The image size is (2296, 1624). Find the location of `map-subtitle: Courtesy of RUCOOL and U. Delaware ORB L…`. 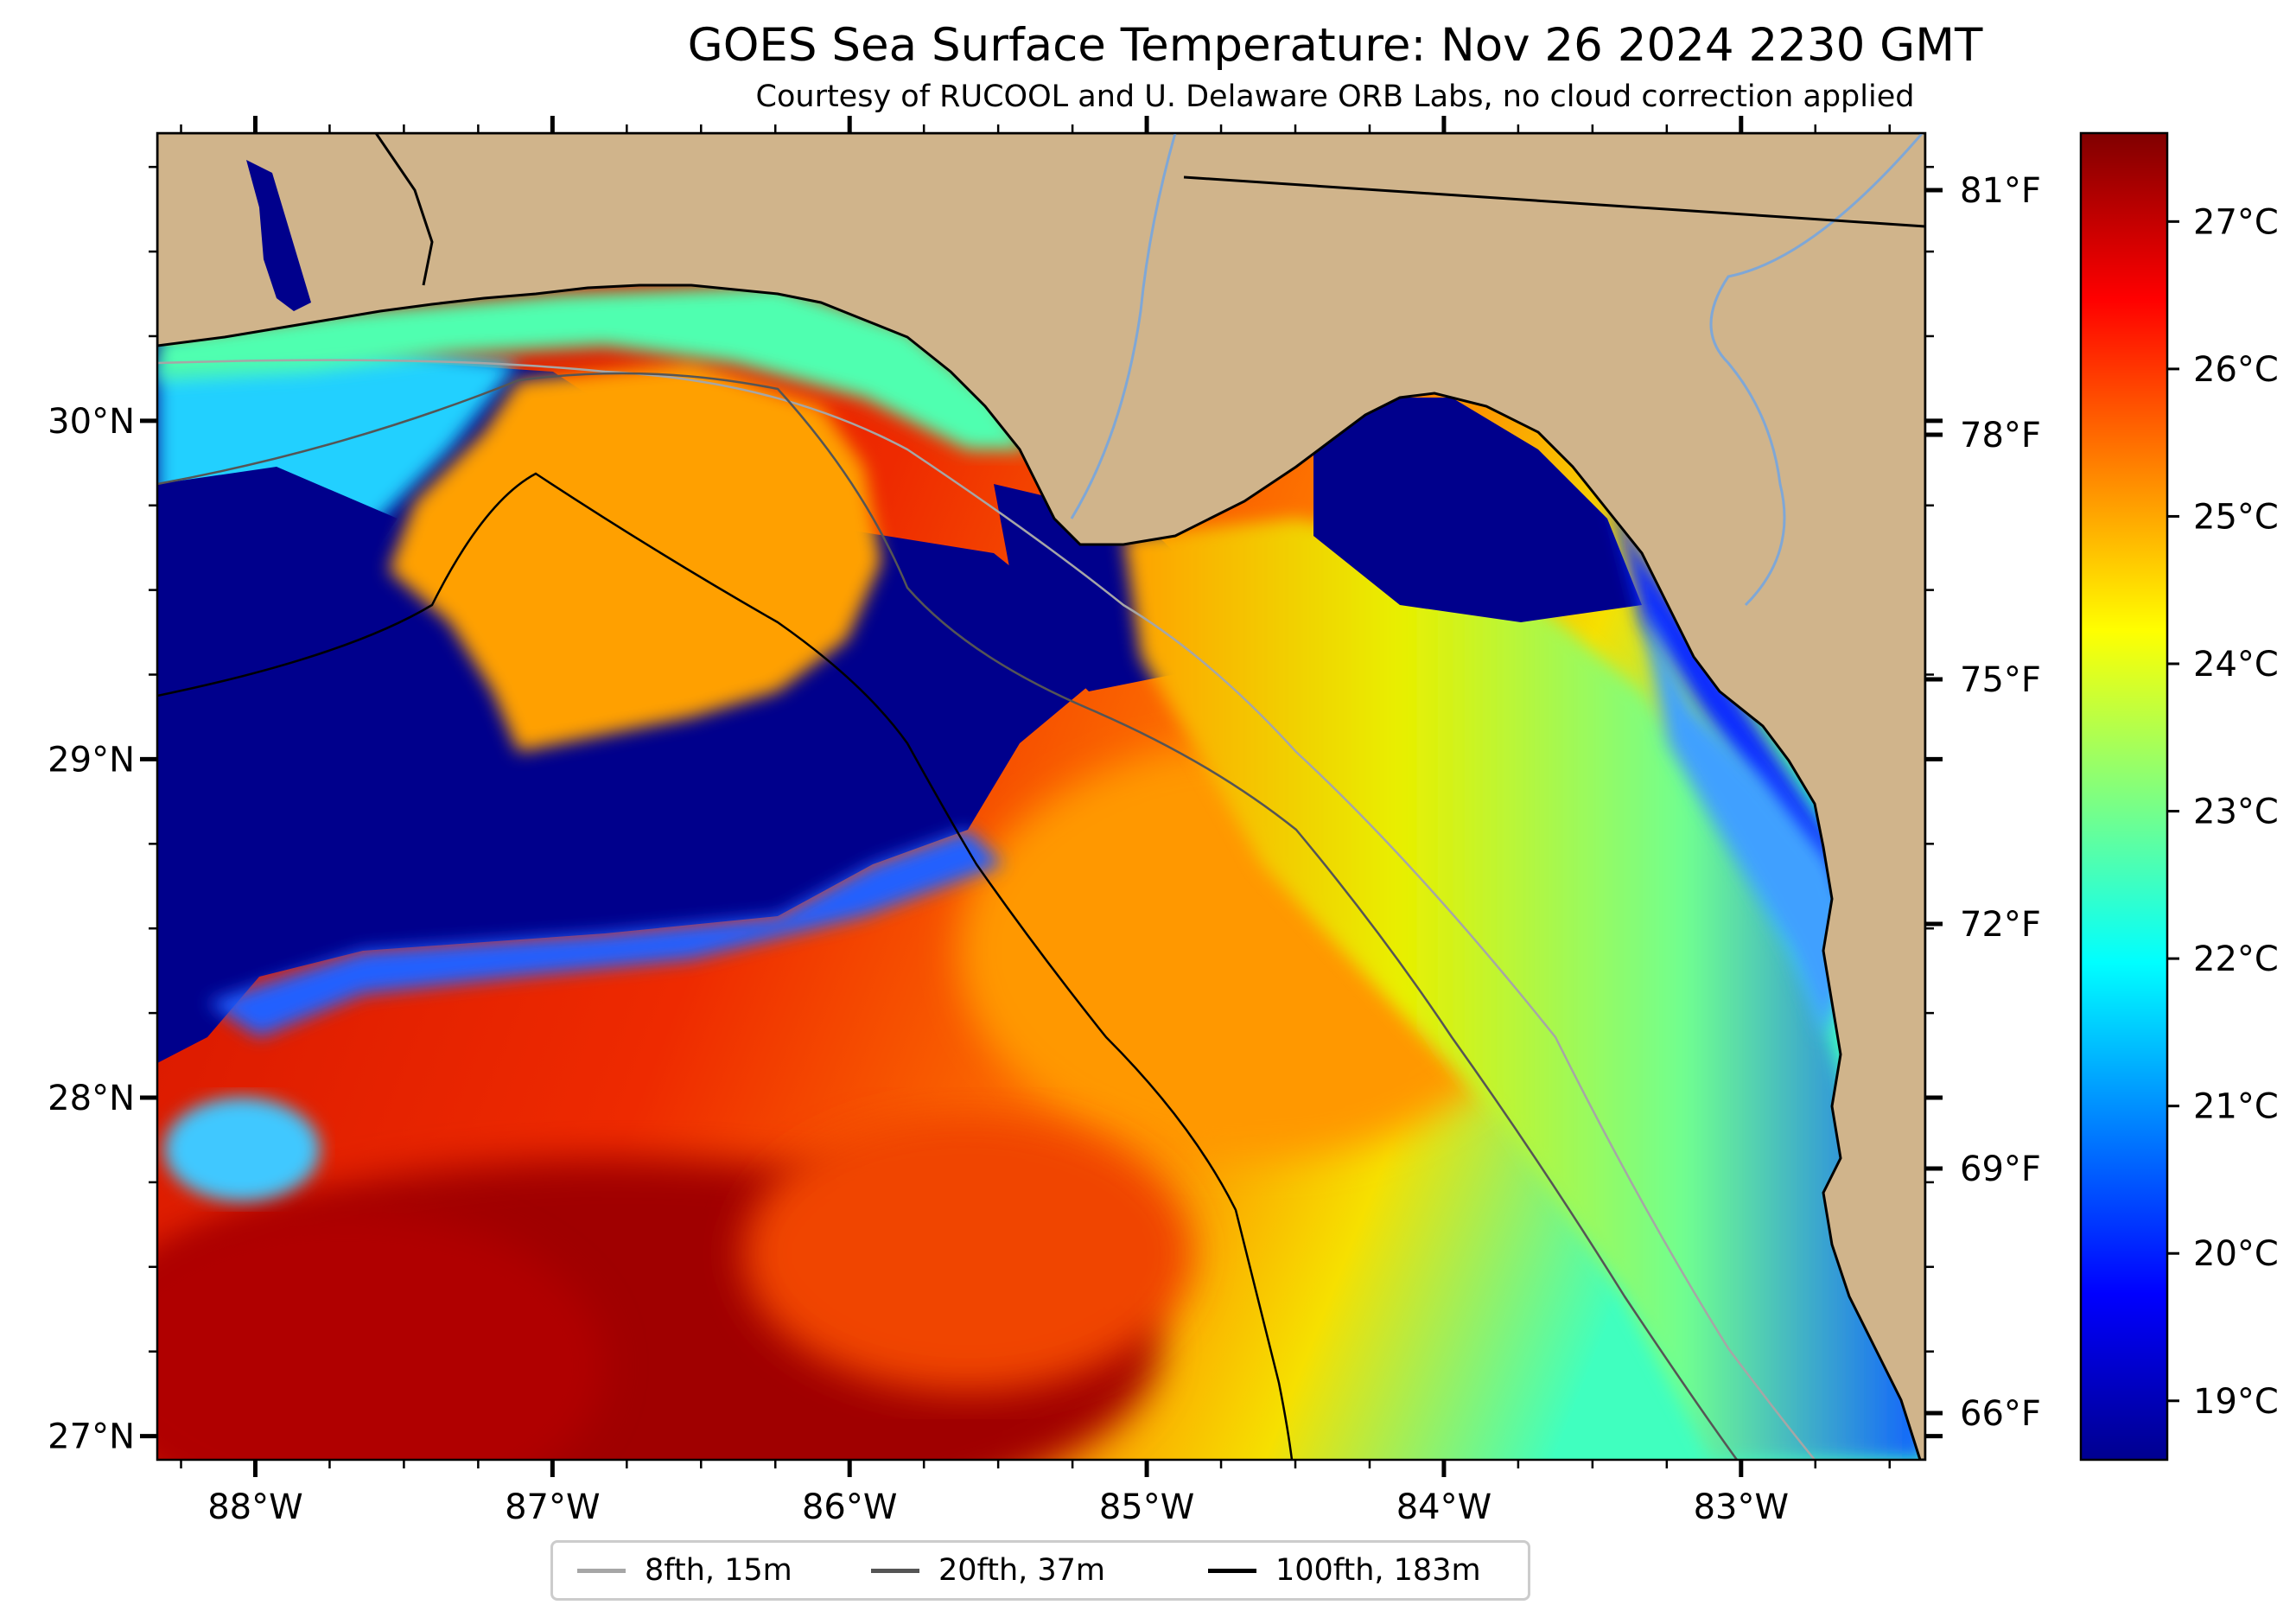

map-subtitle: Courtesy of RUCOOL and U. Delaware ORB L… is located at coordinates (1335, 97).